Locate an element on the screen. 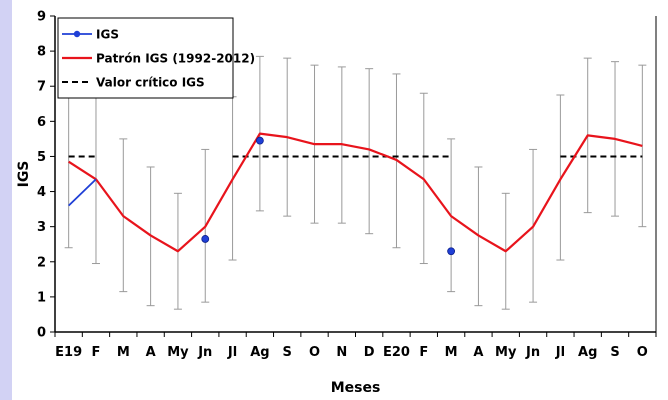 This screenshot has width=668, height=400. x-tick-label: D is located at coordinates (369, 352).